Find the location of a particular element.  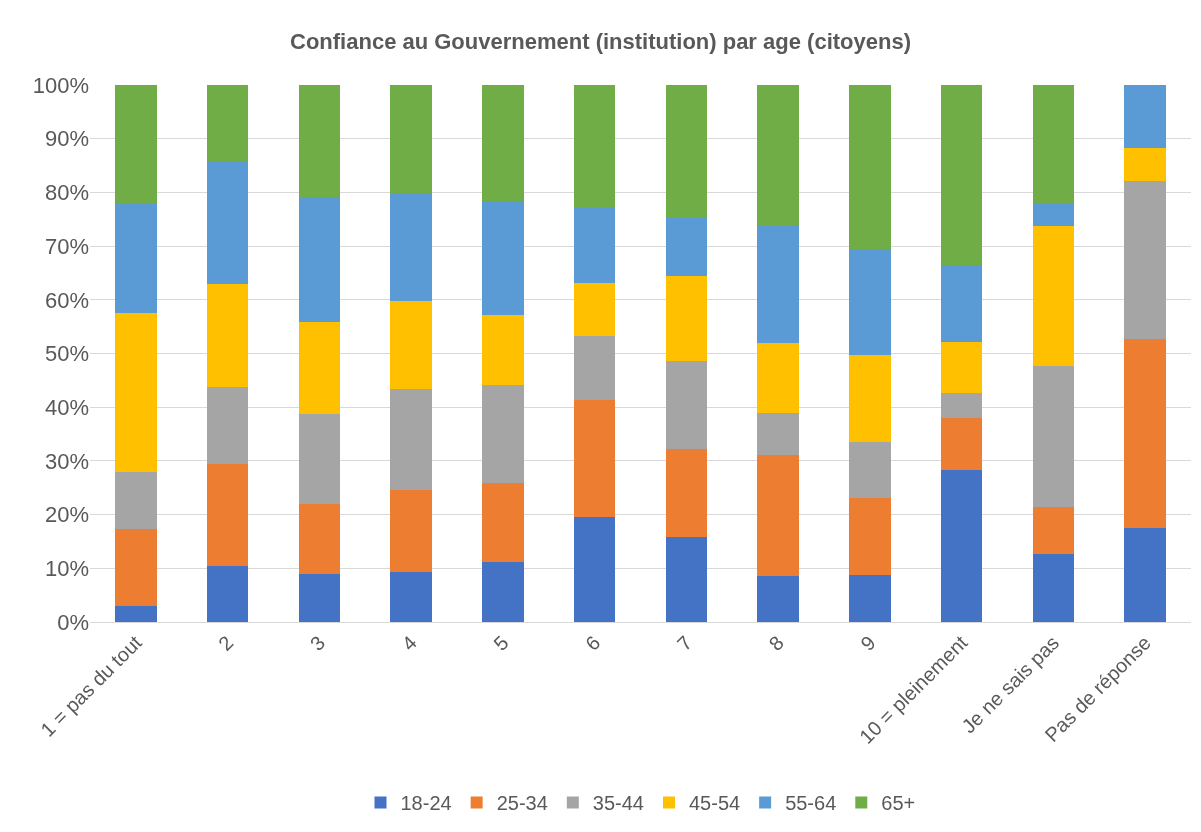

x-tick-label: 2 is located at coordinates (226, 643).